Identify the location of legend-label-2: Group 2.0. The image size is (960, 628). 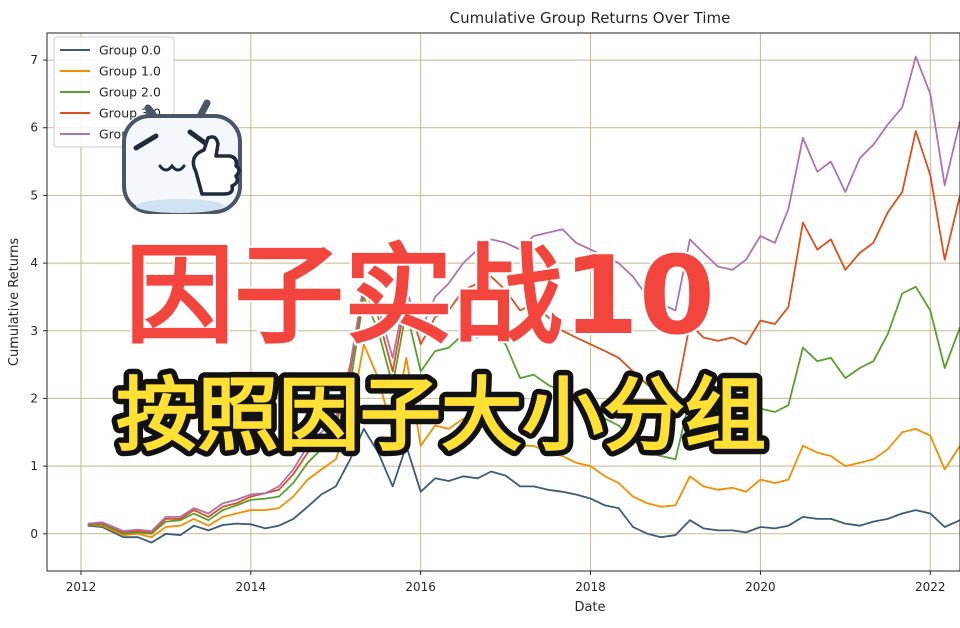
(130, 92).